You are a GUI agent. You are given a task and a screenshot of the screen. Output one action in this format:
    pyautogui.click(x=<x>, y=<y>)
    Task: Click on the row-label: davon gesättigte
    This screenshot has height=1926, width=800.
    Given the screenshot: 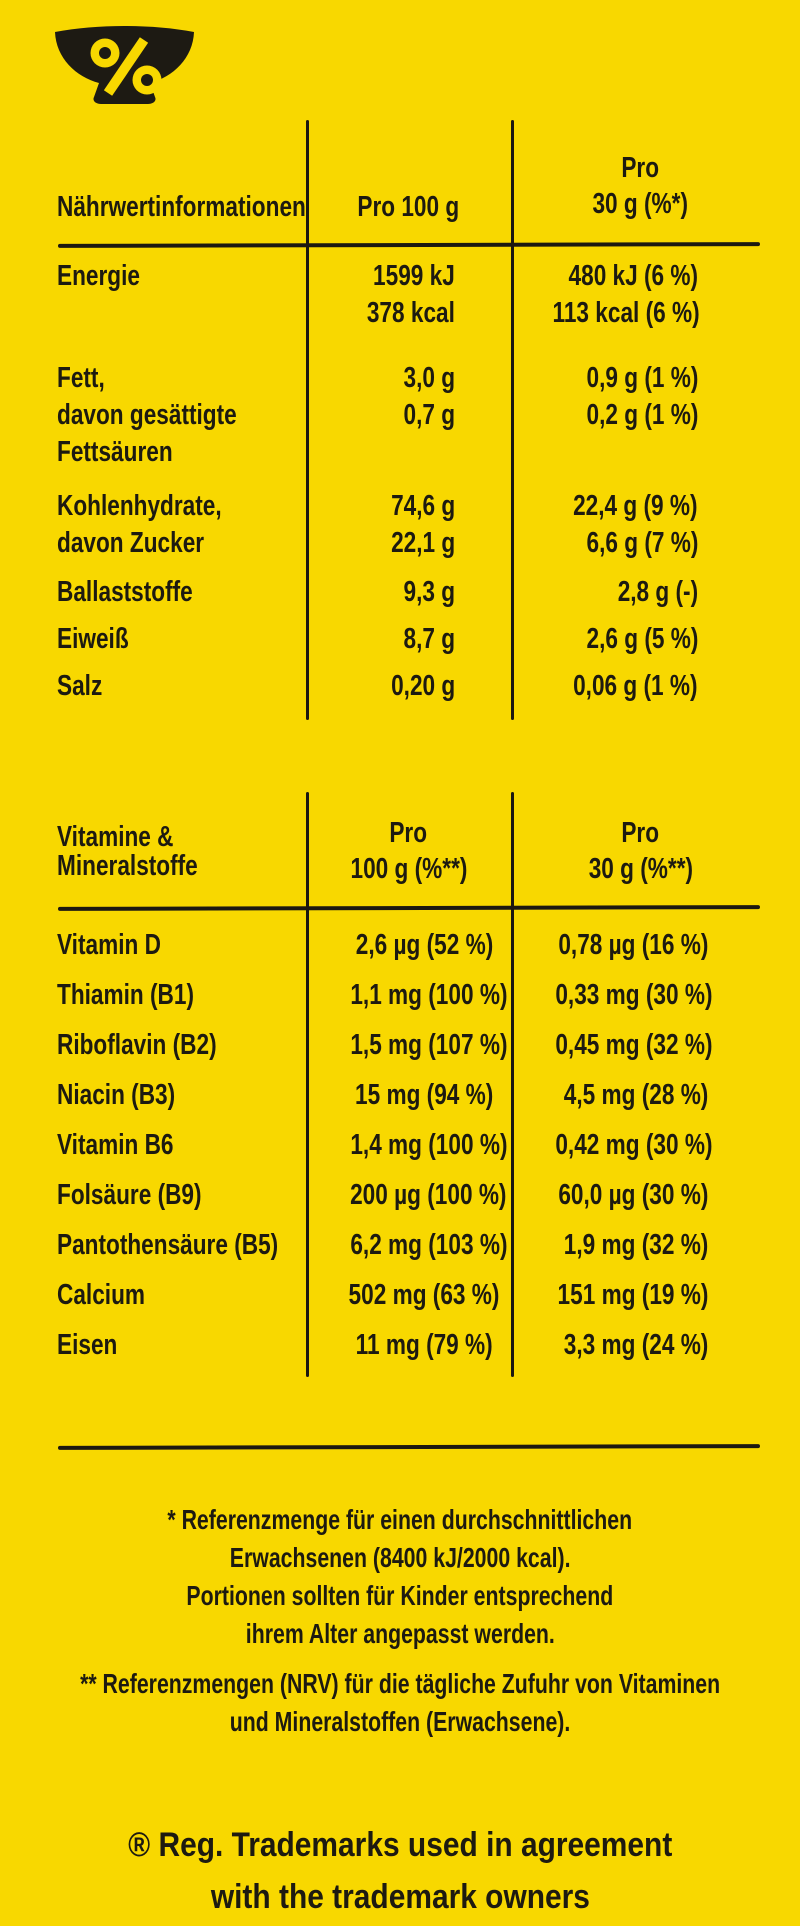 What is the action you would take?
    pyautogui.click(x=147, y=415)
    